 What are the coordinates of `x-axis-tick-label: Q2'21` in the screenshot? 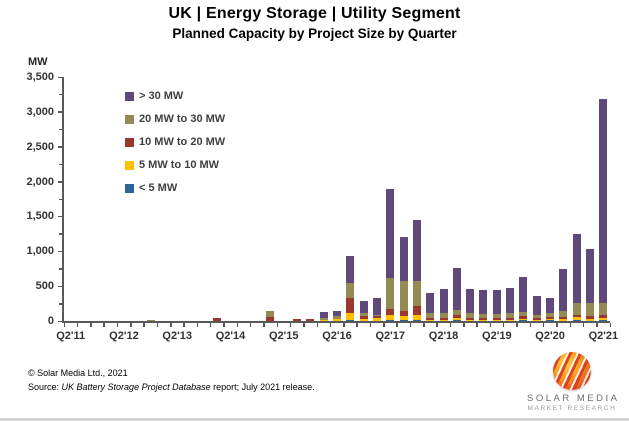 It's located at (603, 336).